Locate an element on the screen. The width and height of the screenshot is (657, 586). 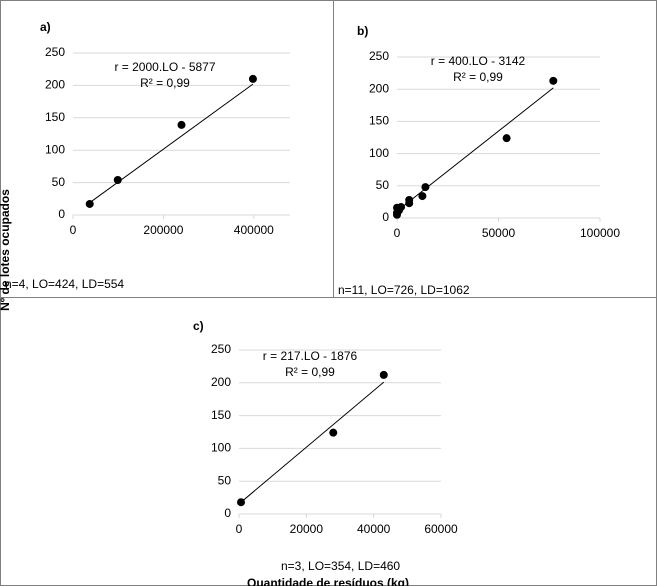
x-tick-label: 50000 is located at coordinates (499, 233).